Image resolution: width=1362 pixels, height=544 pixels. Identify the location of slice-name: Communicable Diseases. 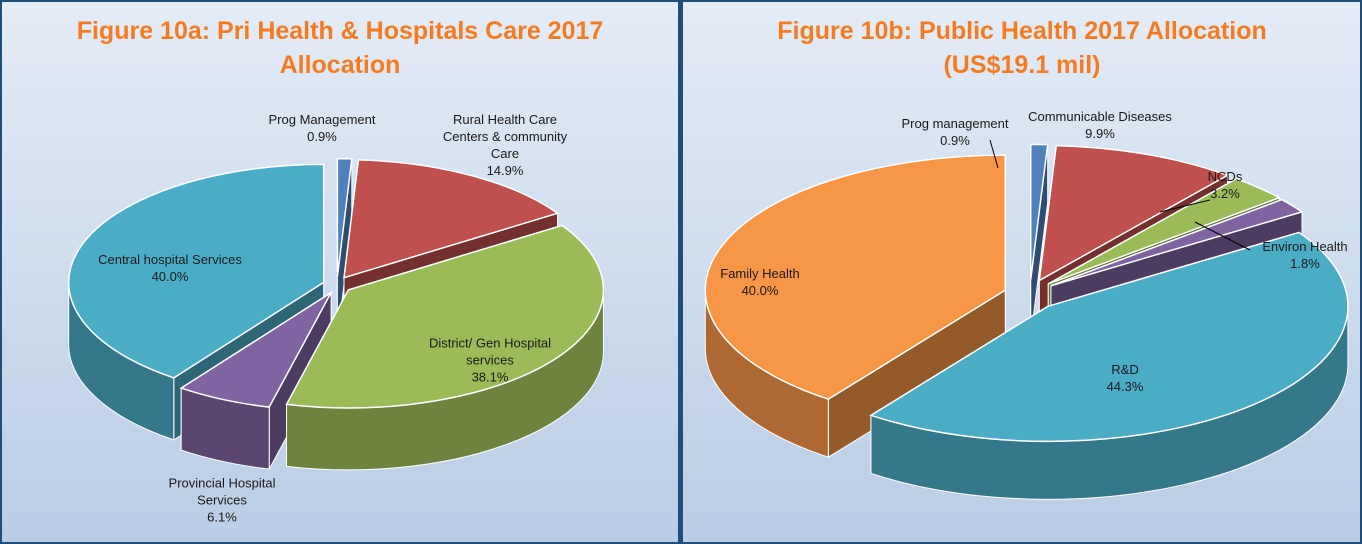
(1100, 116).